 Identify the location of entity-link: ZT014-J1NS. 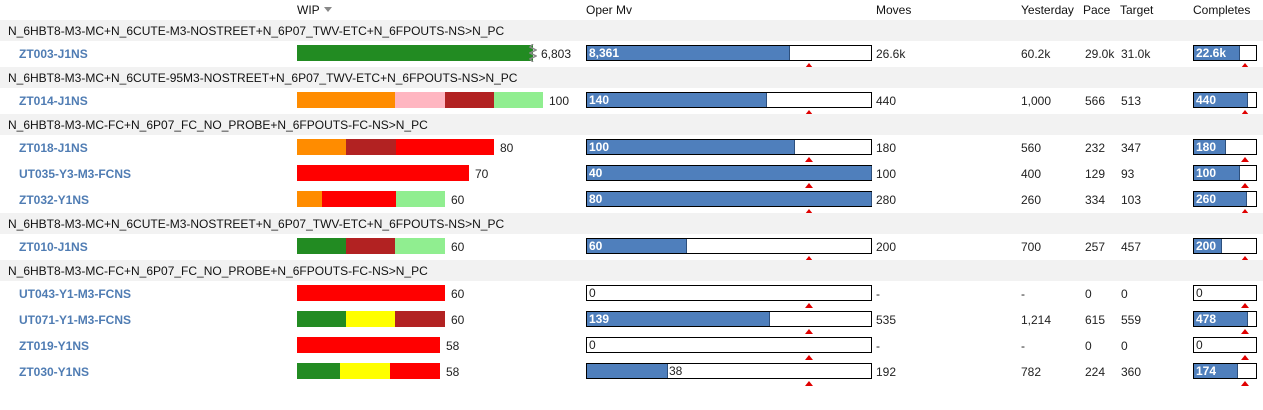
(53, 101).